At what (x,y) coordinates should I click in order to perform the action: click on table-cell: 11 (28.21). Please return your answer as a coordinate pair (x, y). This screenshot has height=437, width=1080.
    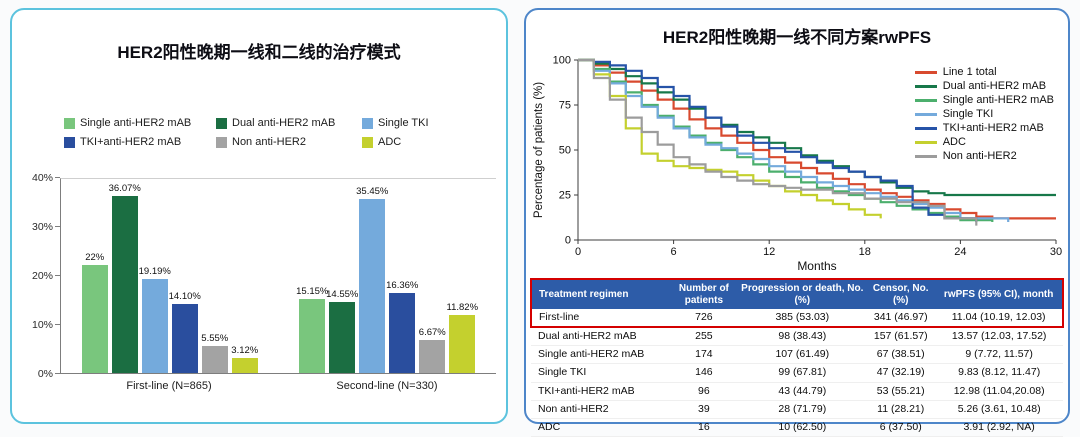
    Looking at the image, I should click on (901, 409).